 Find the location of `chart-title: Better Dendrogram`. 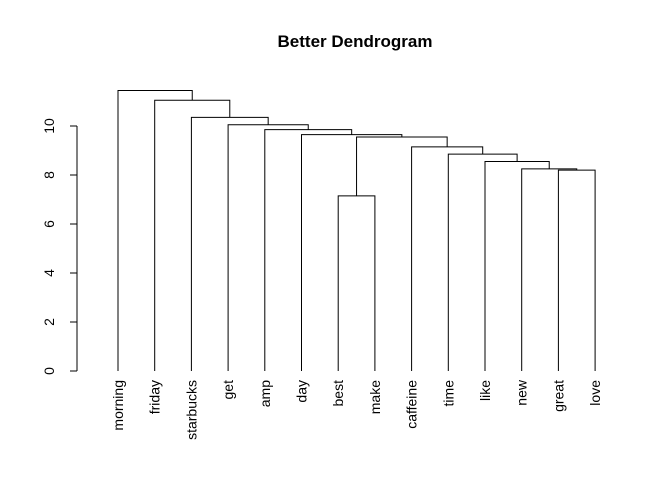

chart-title: Better Dendrogram is located at coordinates (355, 41).